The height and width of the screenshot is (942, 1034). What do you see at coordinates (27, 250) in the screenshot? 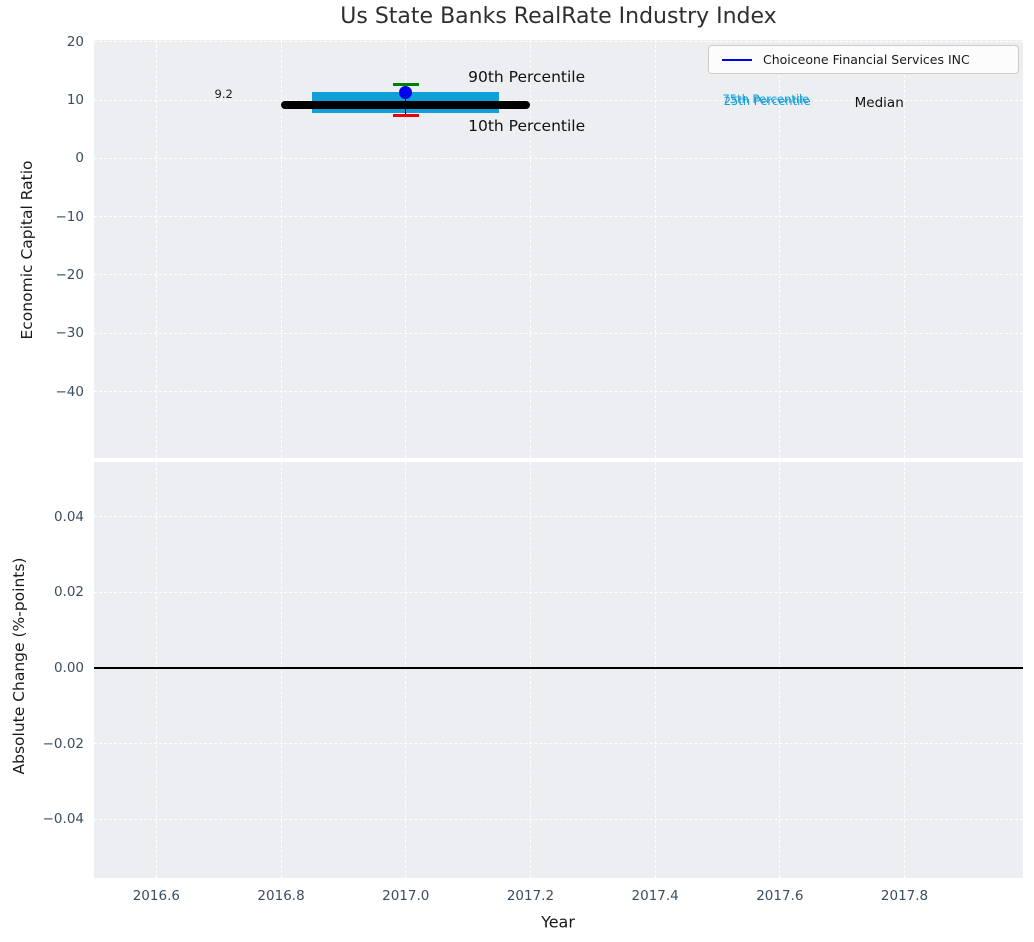
I see `top-y-axis-label: Economic Capital Ratio` at bounding box center [27, 250].